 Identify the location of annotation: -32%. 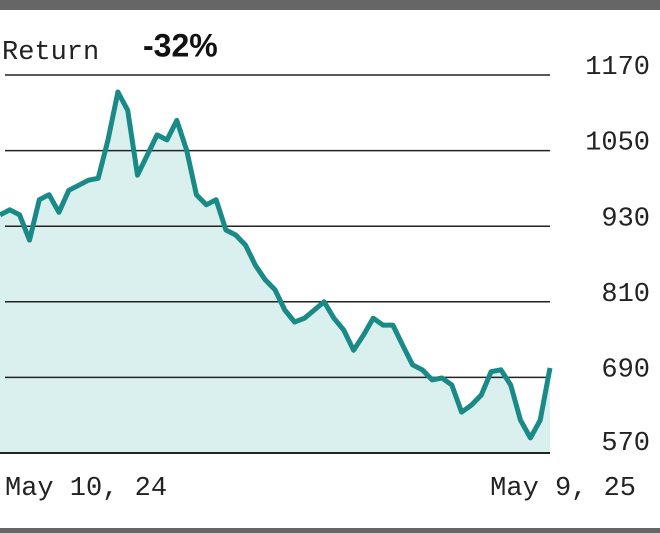
(180, 45).